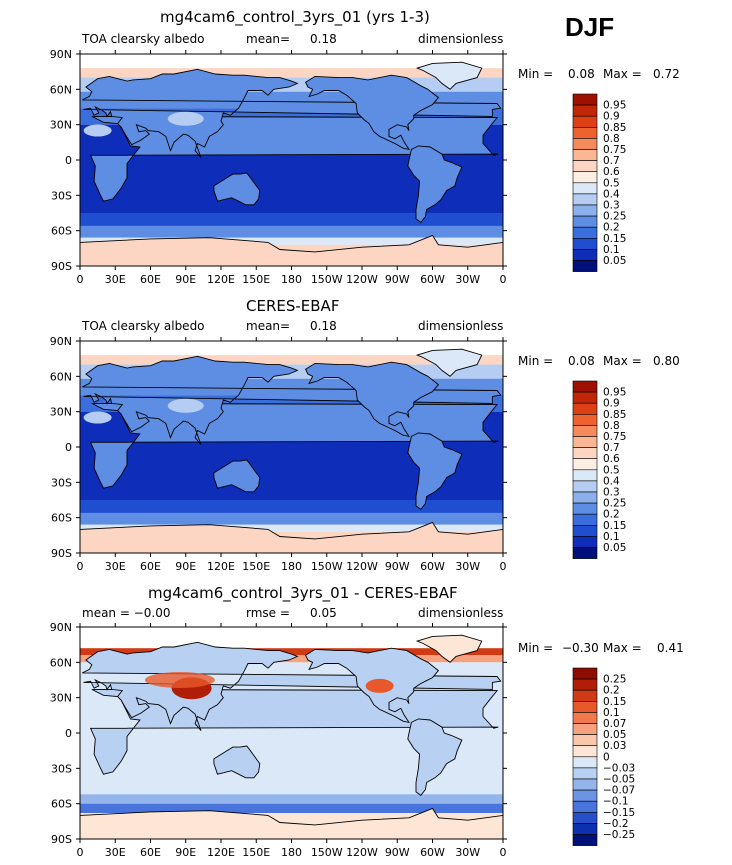 The image size is (732, 865). I want to click on colorbar-level-label: 0.1, so click(611, 713).